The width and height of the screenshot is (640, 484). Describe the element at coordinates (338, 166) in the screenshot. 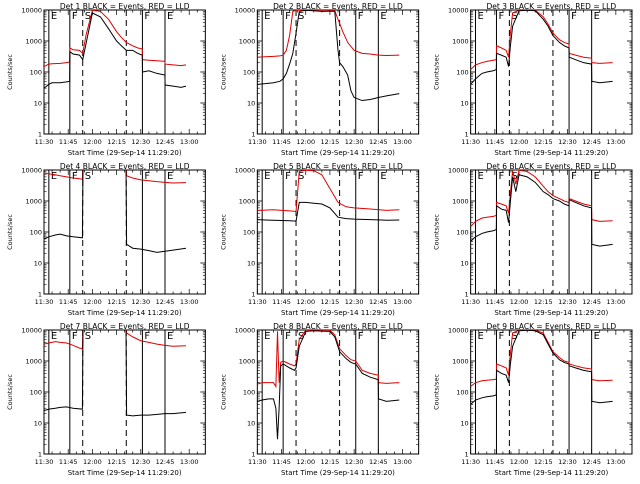

I see `chart-title: Det 5 BLACK = Events, RED = LLD` at that location.